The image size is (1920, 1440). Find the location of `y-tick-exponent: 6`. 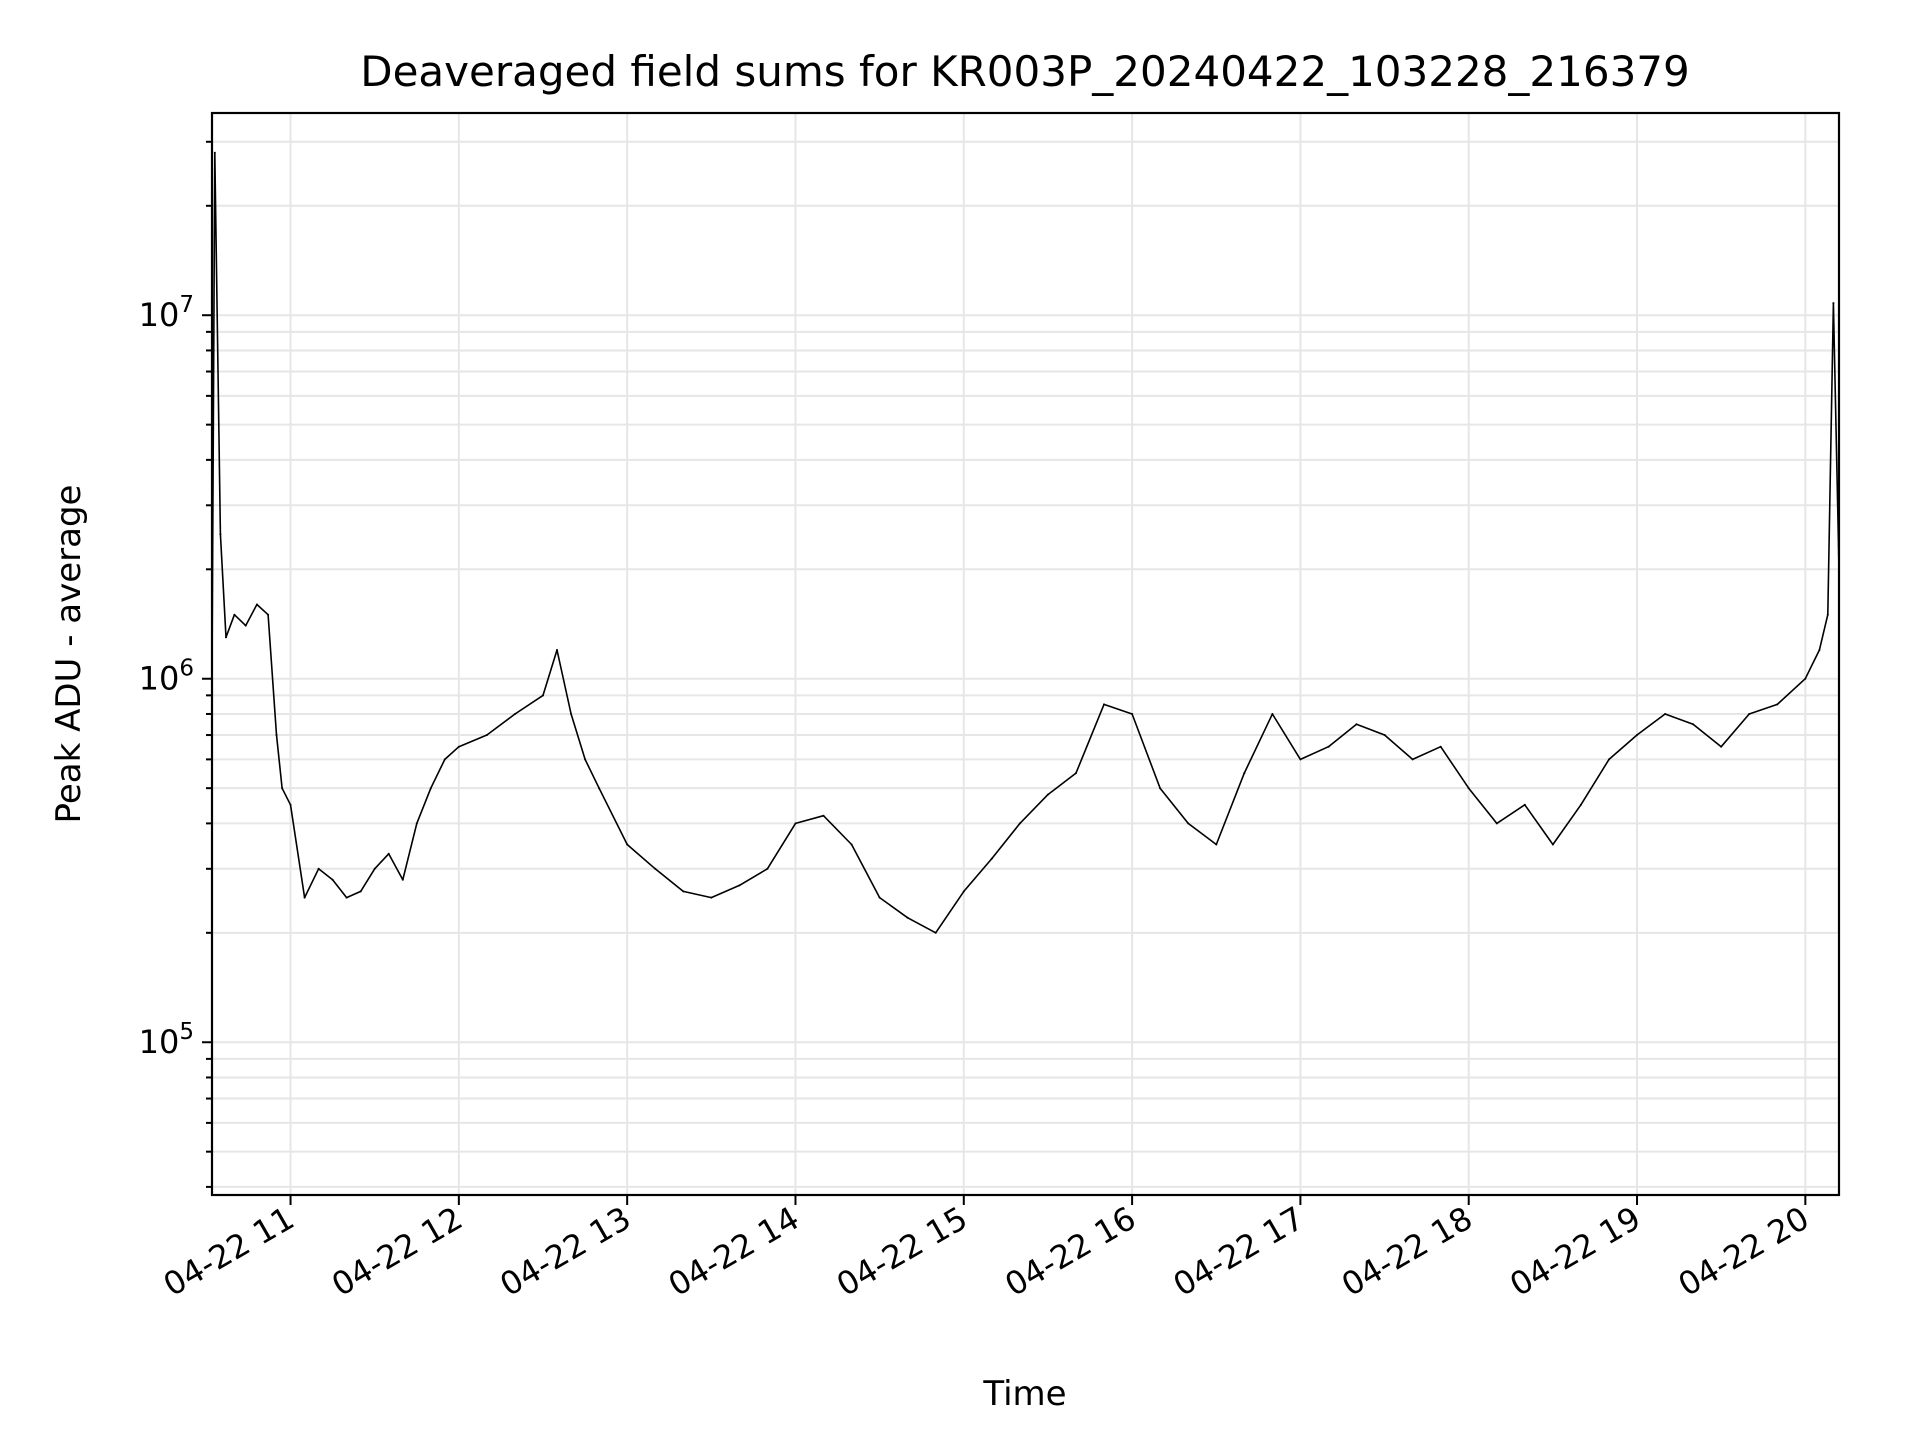

y-tick-exponent: 6 is located at coordinates (186, 669).